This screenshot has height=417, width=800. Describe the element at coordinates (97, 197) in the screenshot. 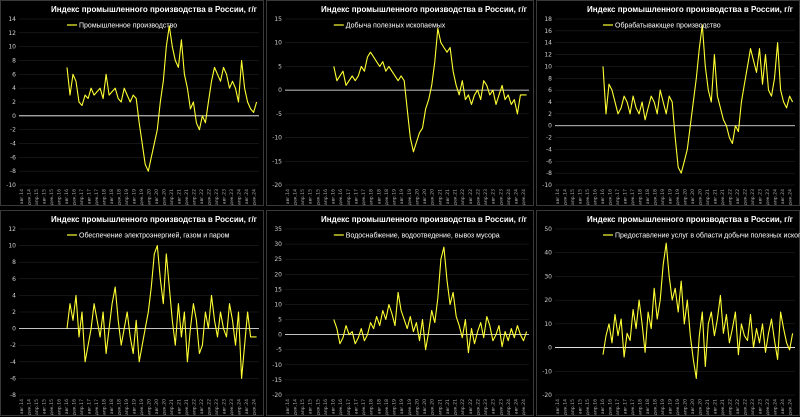

I see `x-tick-label: дек.17` at that location.